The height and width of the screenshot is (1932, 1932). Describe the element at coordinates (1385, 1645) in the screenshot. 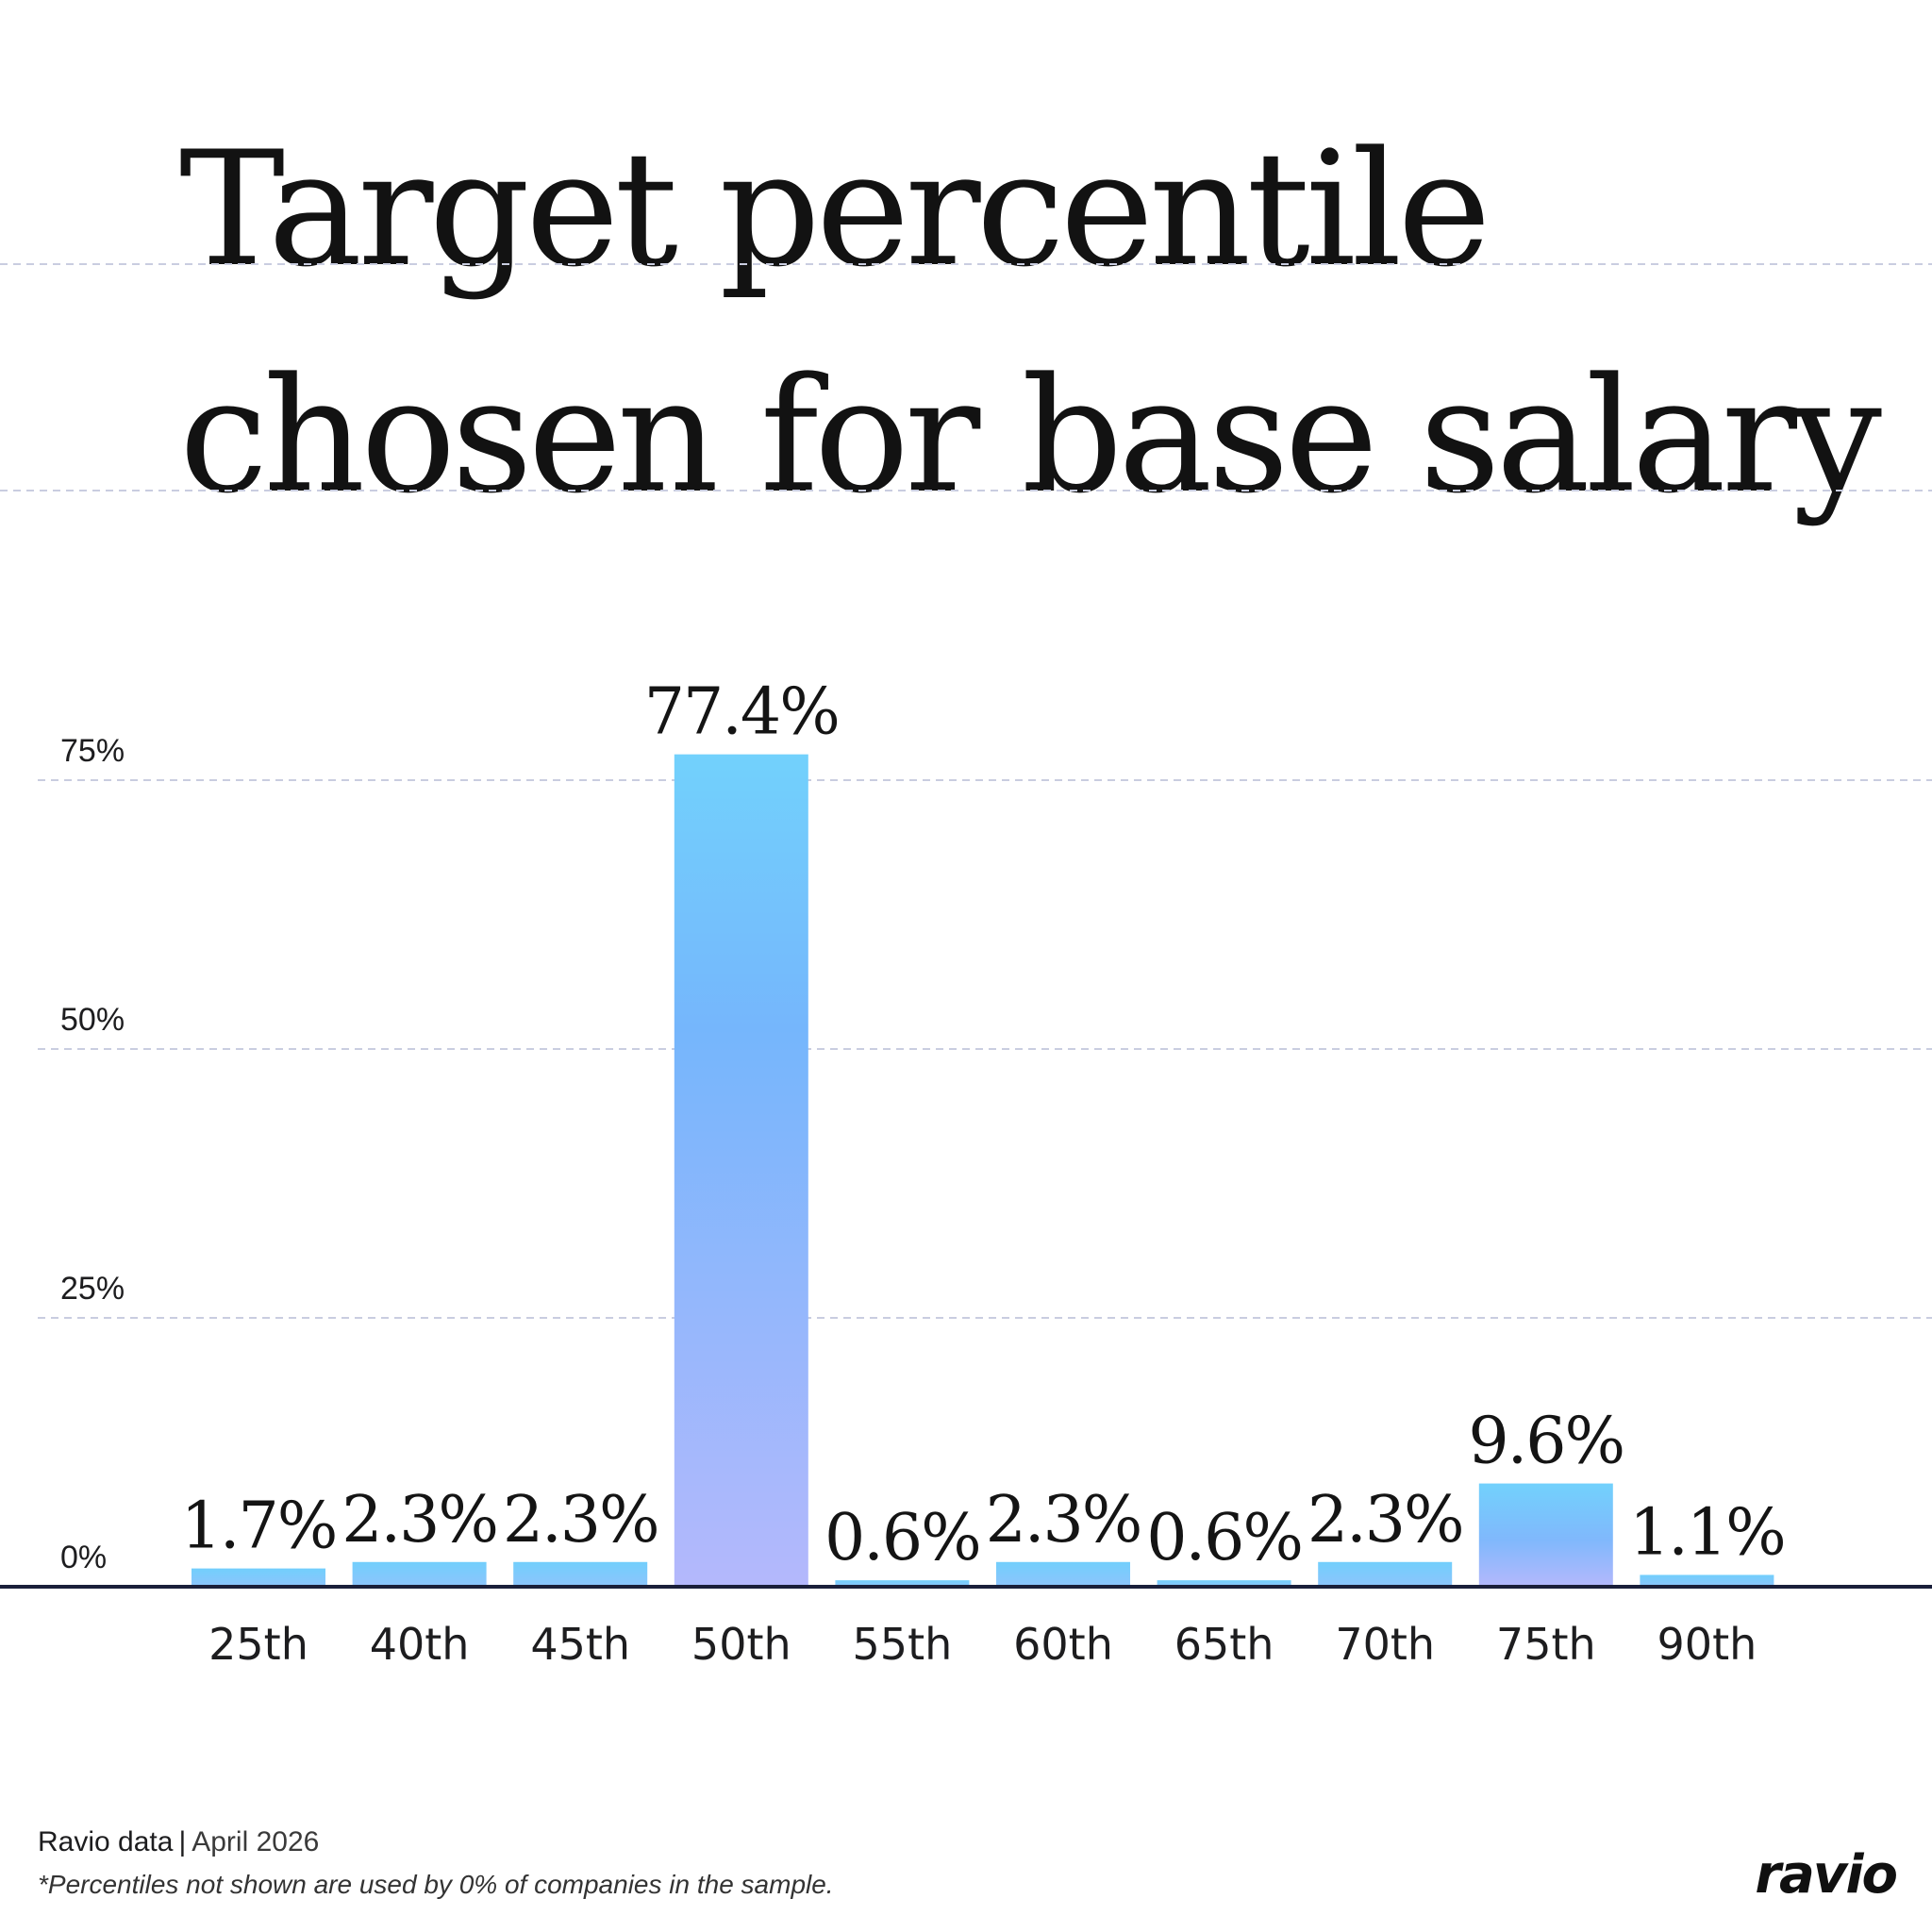

I see `category-label-70th: 70th` at that location.